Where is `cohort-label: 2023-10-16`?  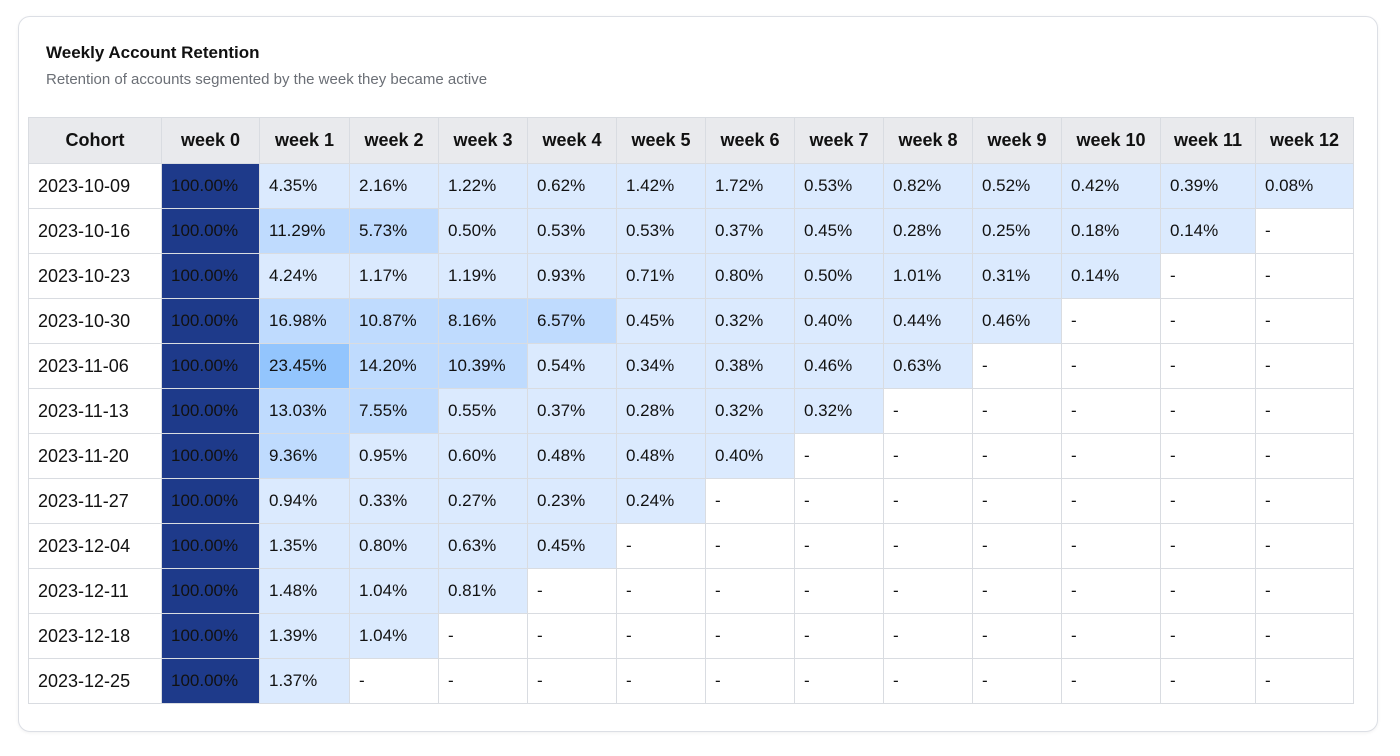
cohort-label: 2023-10-16 is located at coordinates (95, 231).